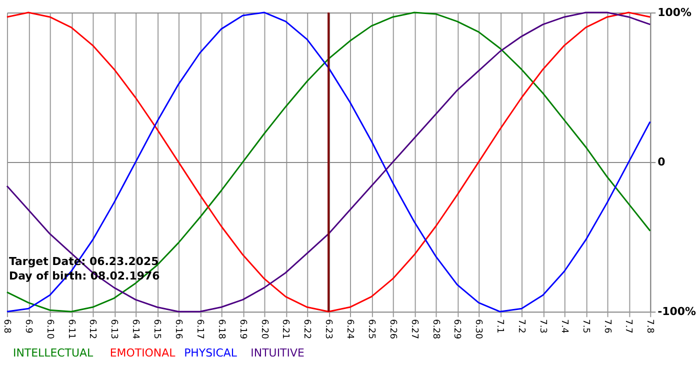  Describe the element at coordinates (328, 329) in the screenshot. I see `x-tick-label: 6.23` at that location.